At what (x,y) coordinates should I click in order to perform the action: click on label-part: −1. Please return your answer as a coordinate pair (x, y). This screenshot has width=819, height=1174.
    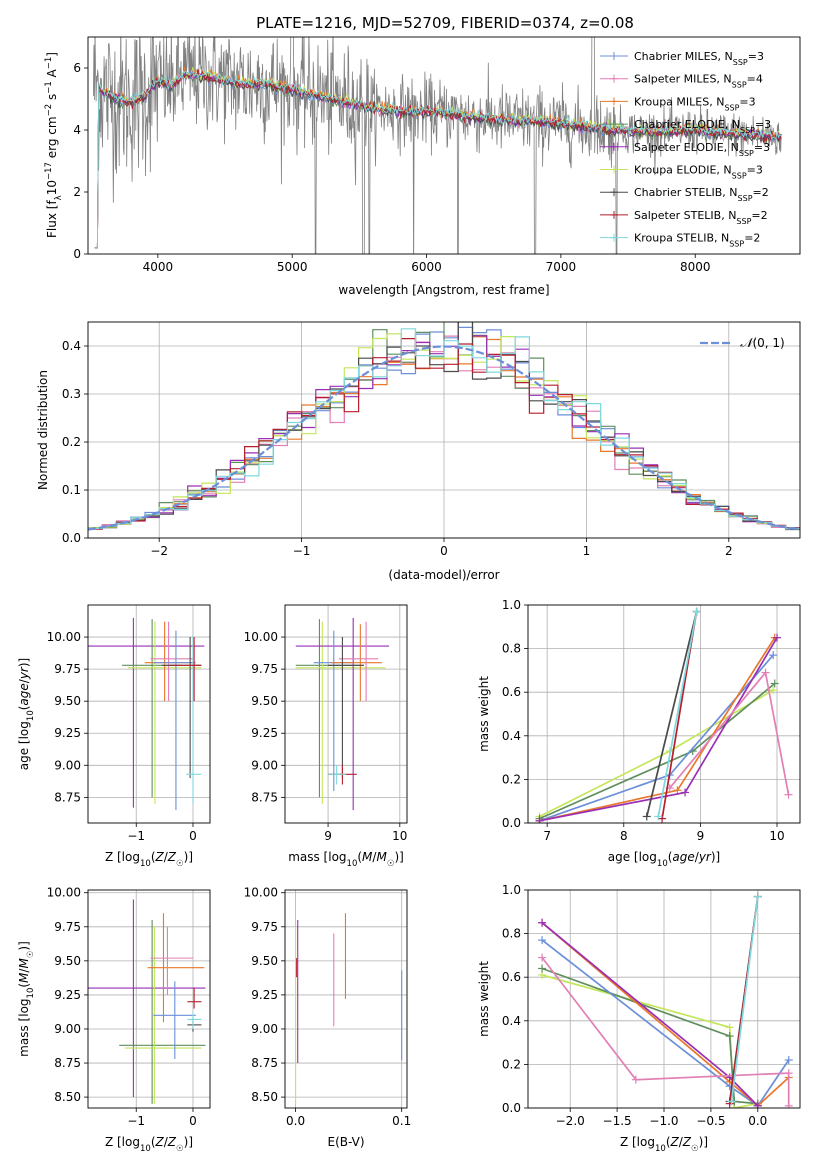
    Looking at the image, I should click on (49, 87).